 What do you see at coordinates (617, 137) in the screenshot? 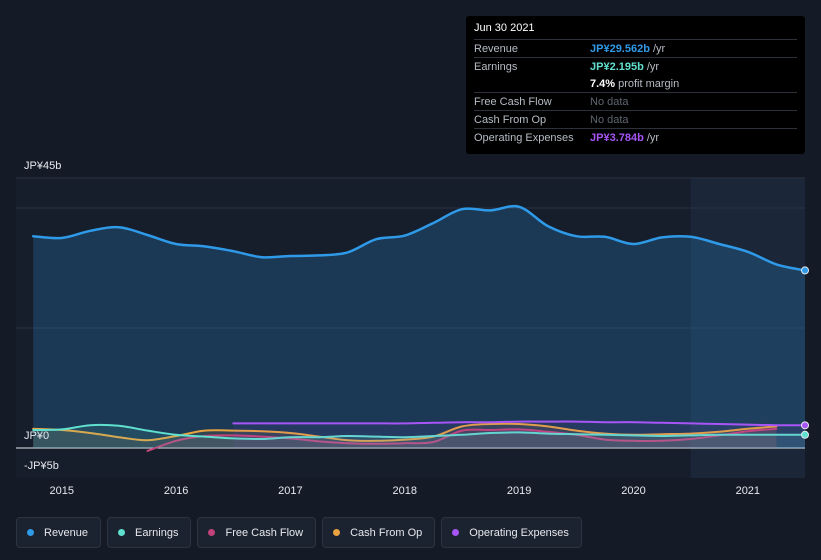
I see `tooltip-value: JP¥3.784b` at bounding box center [617, 137].